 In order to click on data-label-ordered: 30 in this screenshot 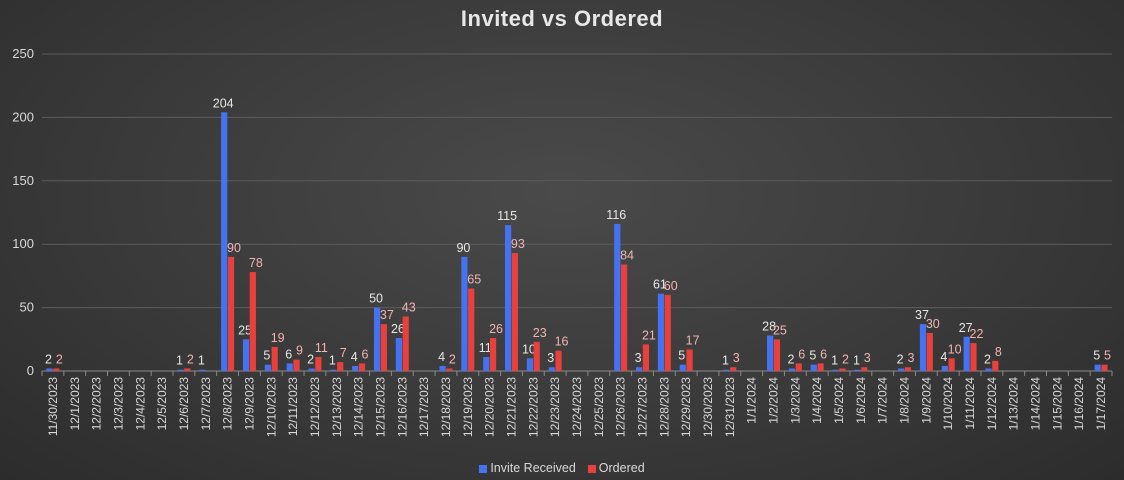, I will do `click(933, 324)`.